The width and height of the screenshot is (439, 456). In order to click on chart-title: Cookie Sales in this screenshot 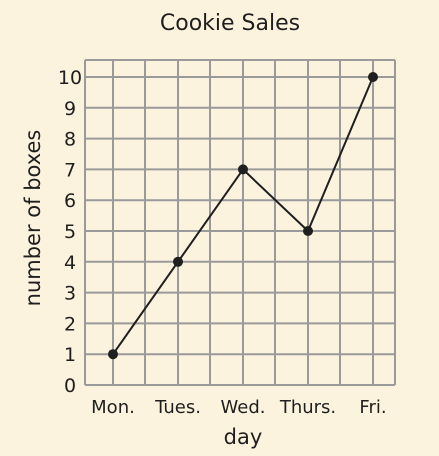, I will do `click(230, 23)`.